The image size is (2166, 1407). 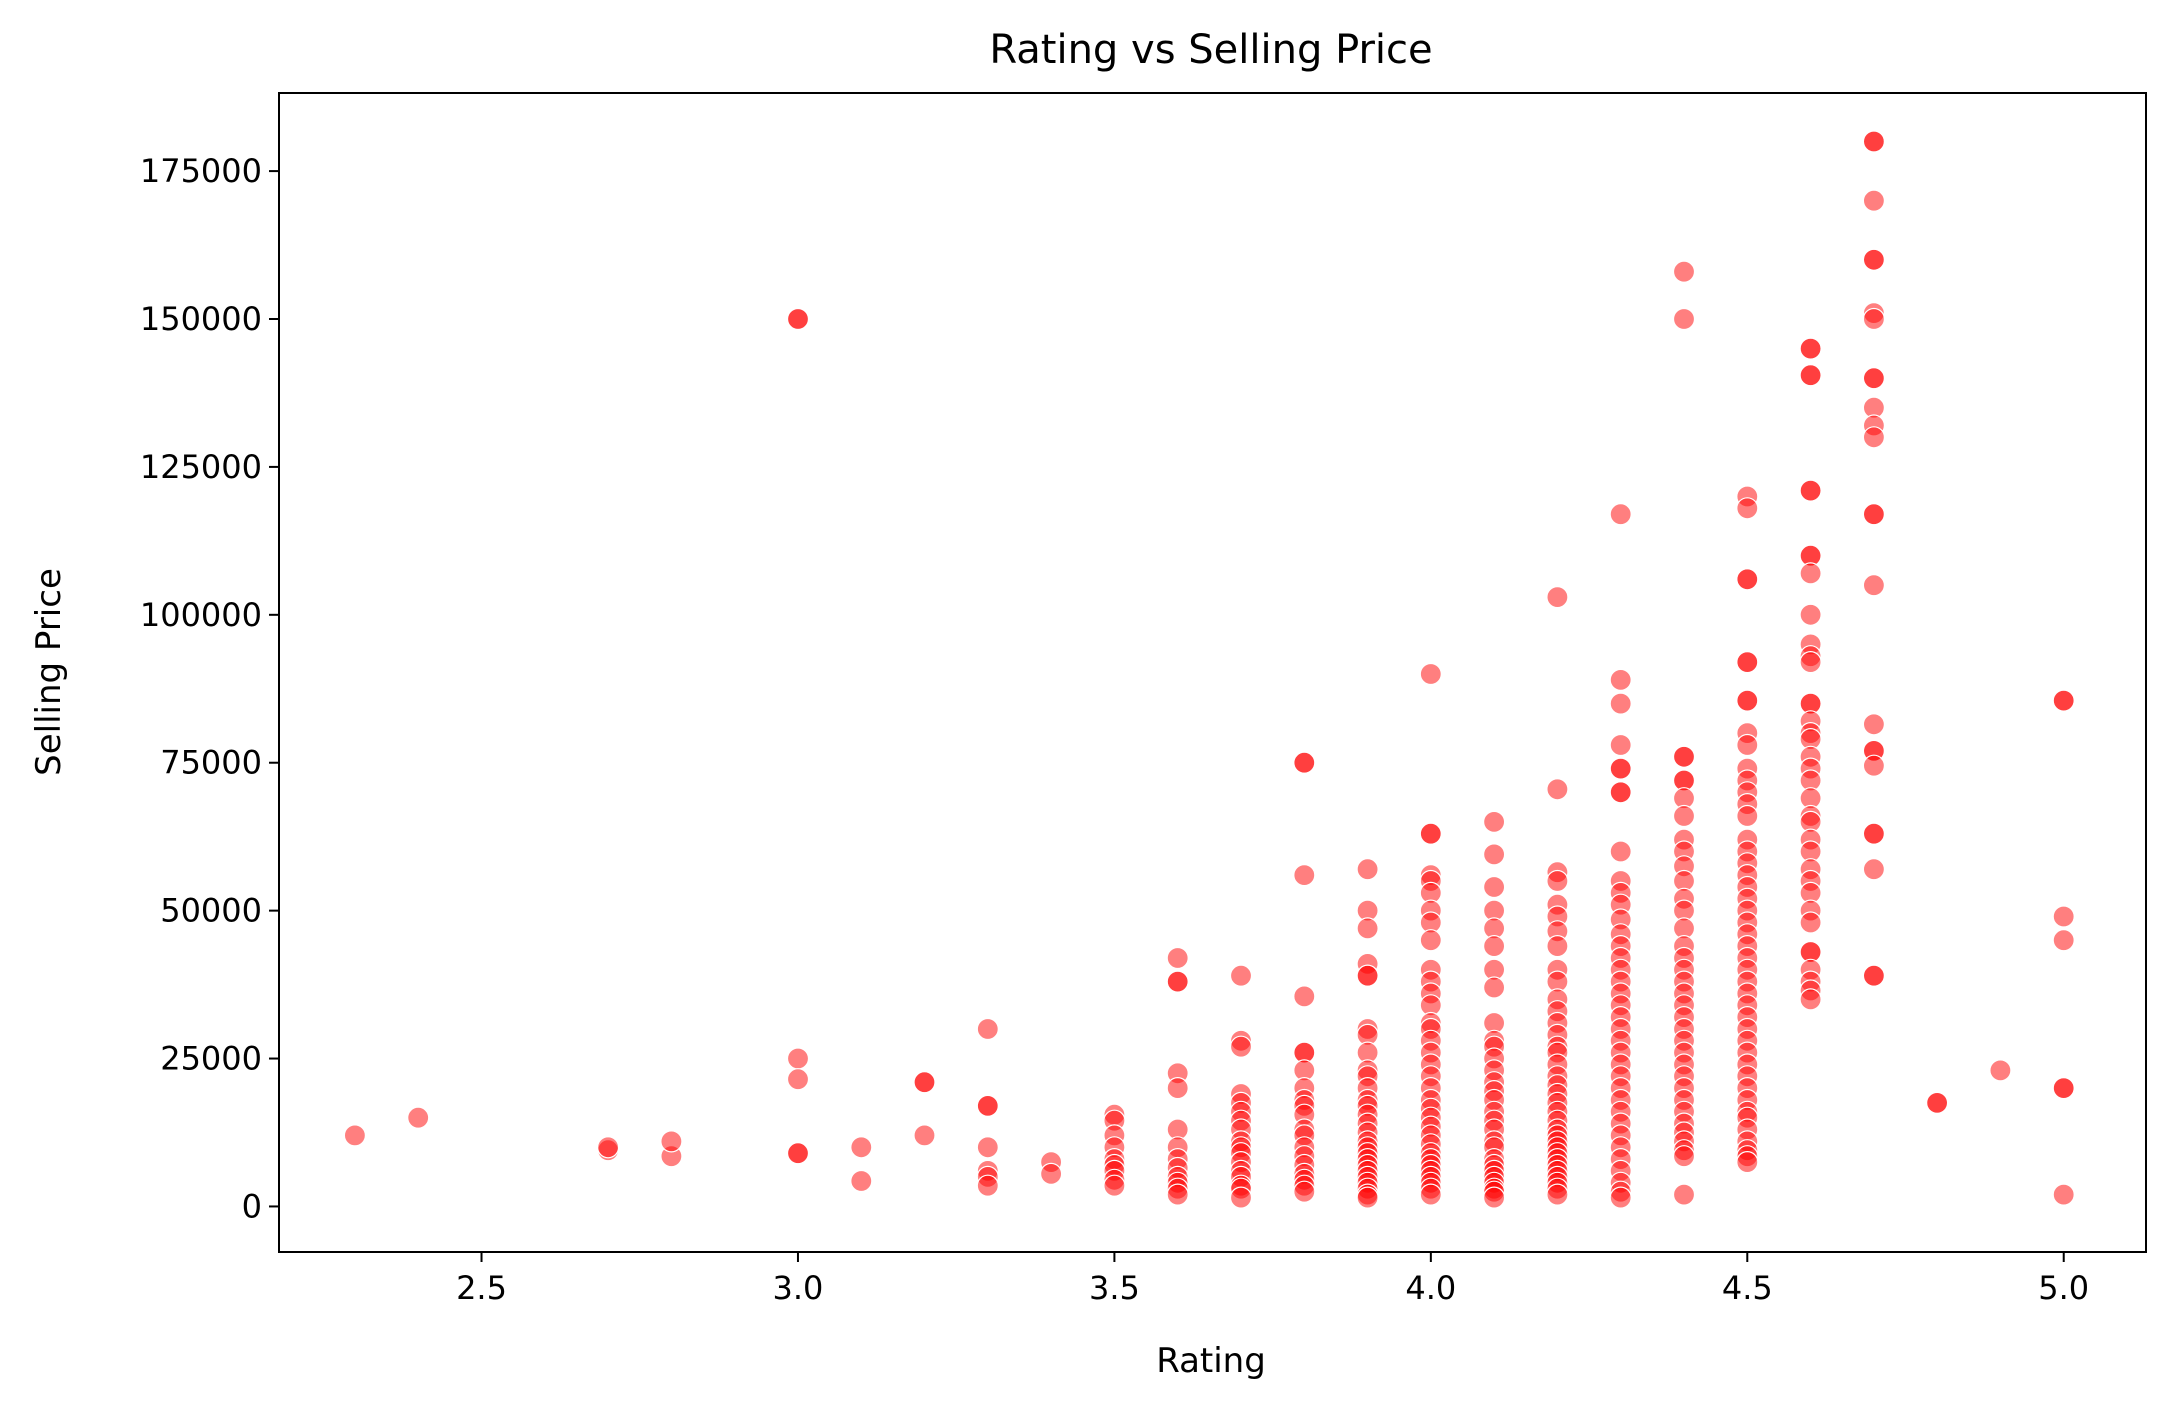 What do you see at coordinates (2063, 1288) in the screenshot?
I see `x-tick-label: 5.0` at bounding box center [2063, 1288].